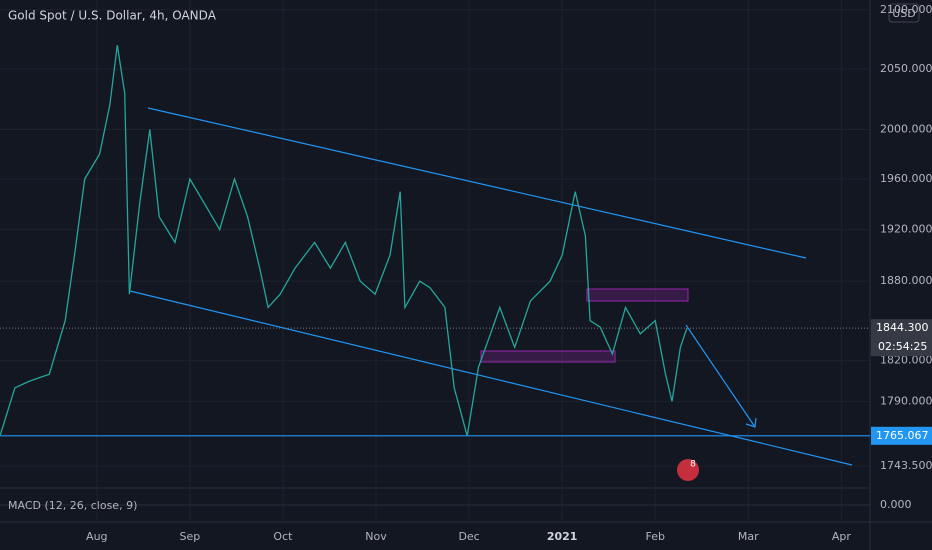  What do you see at coordinates (468, 536) in the screenshot?
I see `x-tick-label: Dec` at bounding box center [468, 536].